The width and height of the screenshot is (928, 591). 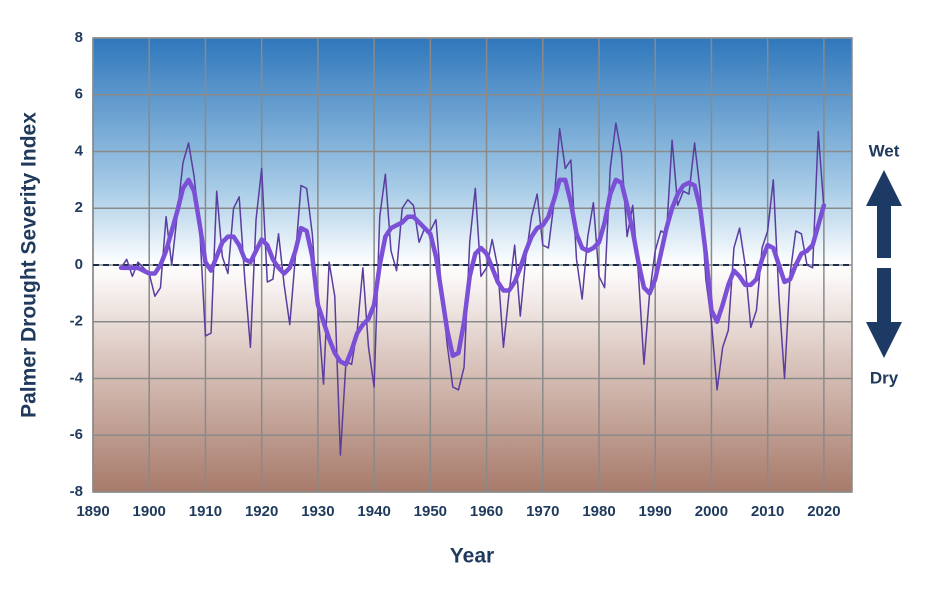 I want to click on y-axis-title: Palmer Drought Severity Index, so click(x=29, y=265).